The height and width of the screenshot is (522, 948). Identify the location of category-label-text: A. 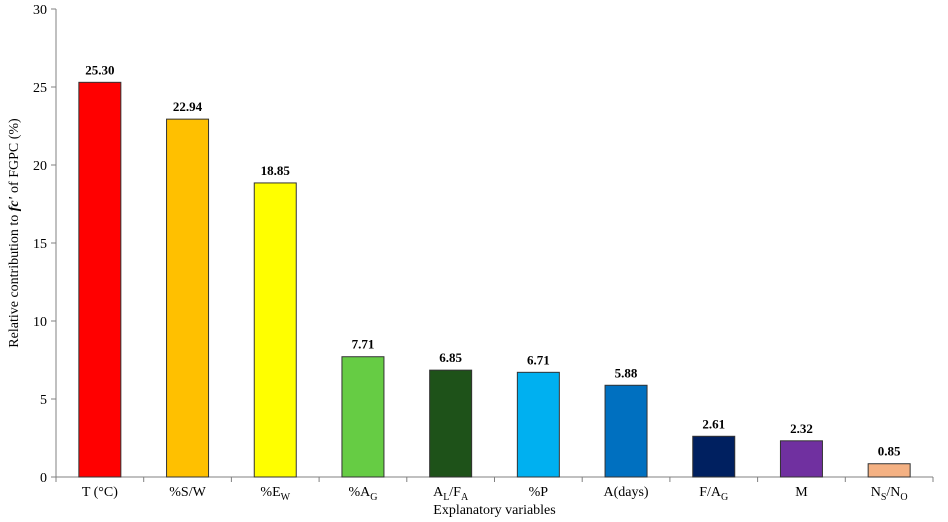
(438, 492).